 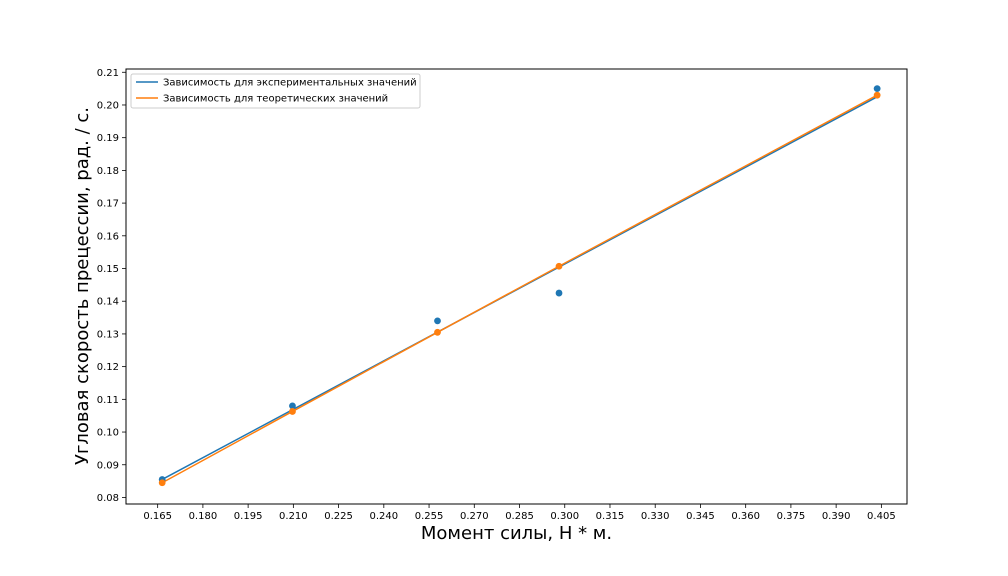 I want to click on x-tick-label: 0.300, so click(x=564, y=516).